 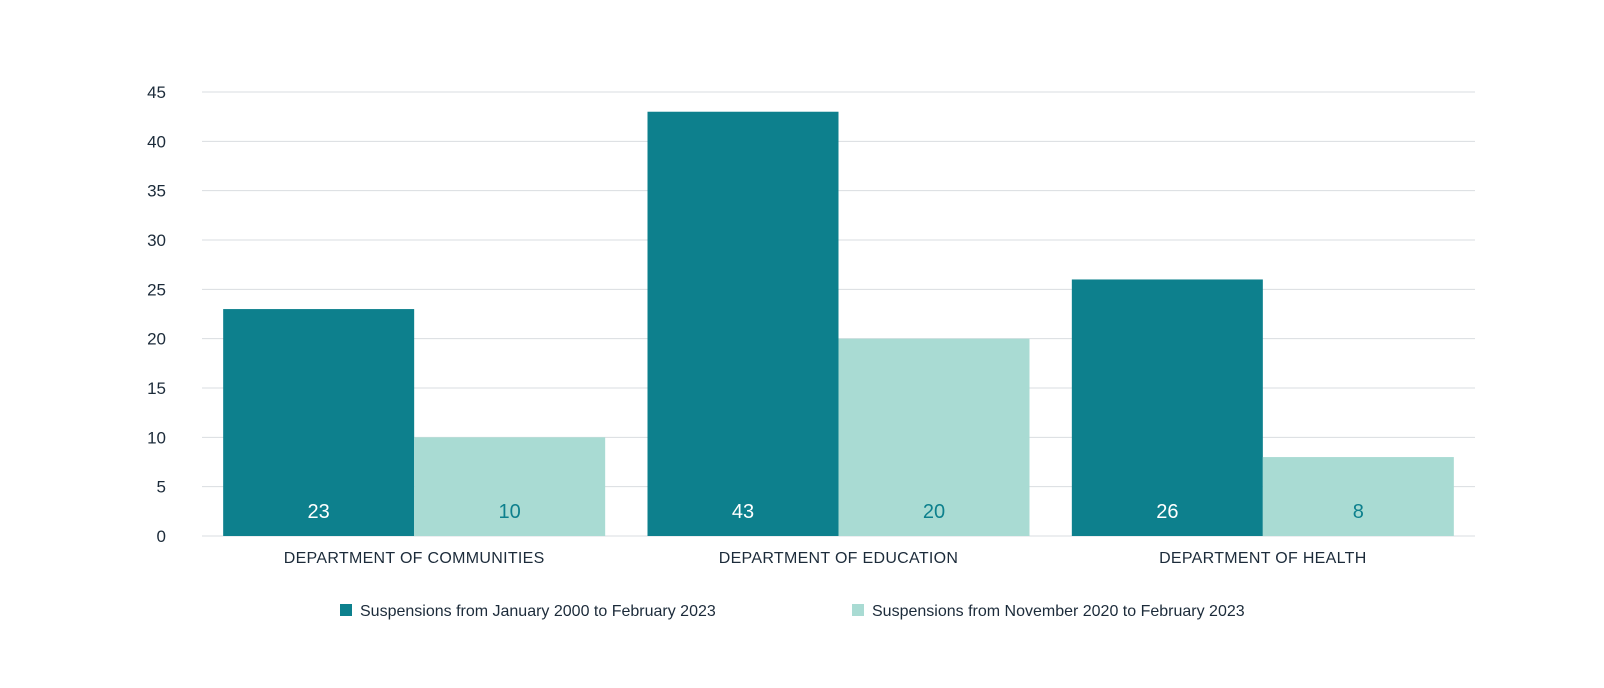 I want to click on y-axis-ticks: 0 5 10 15 20 25 30 35 40 45, so click(x=156, y=314).